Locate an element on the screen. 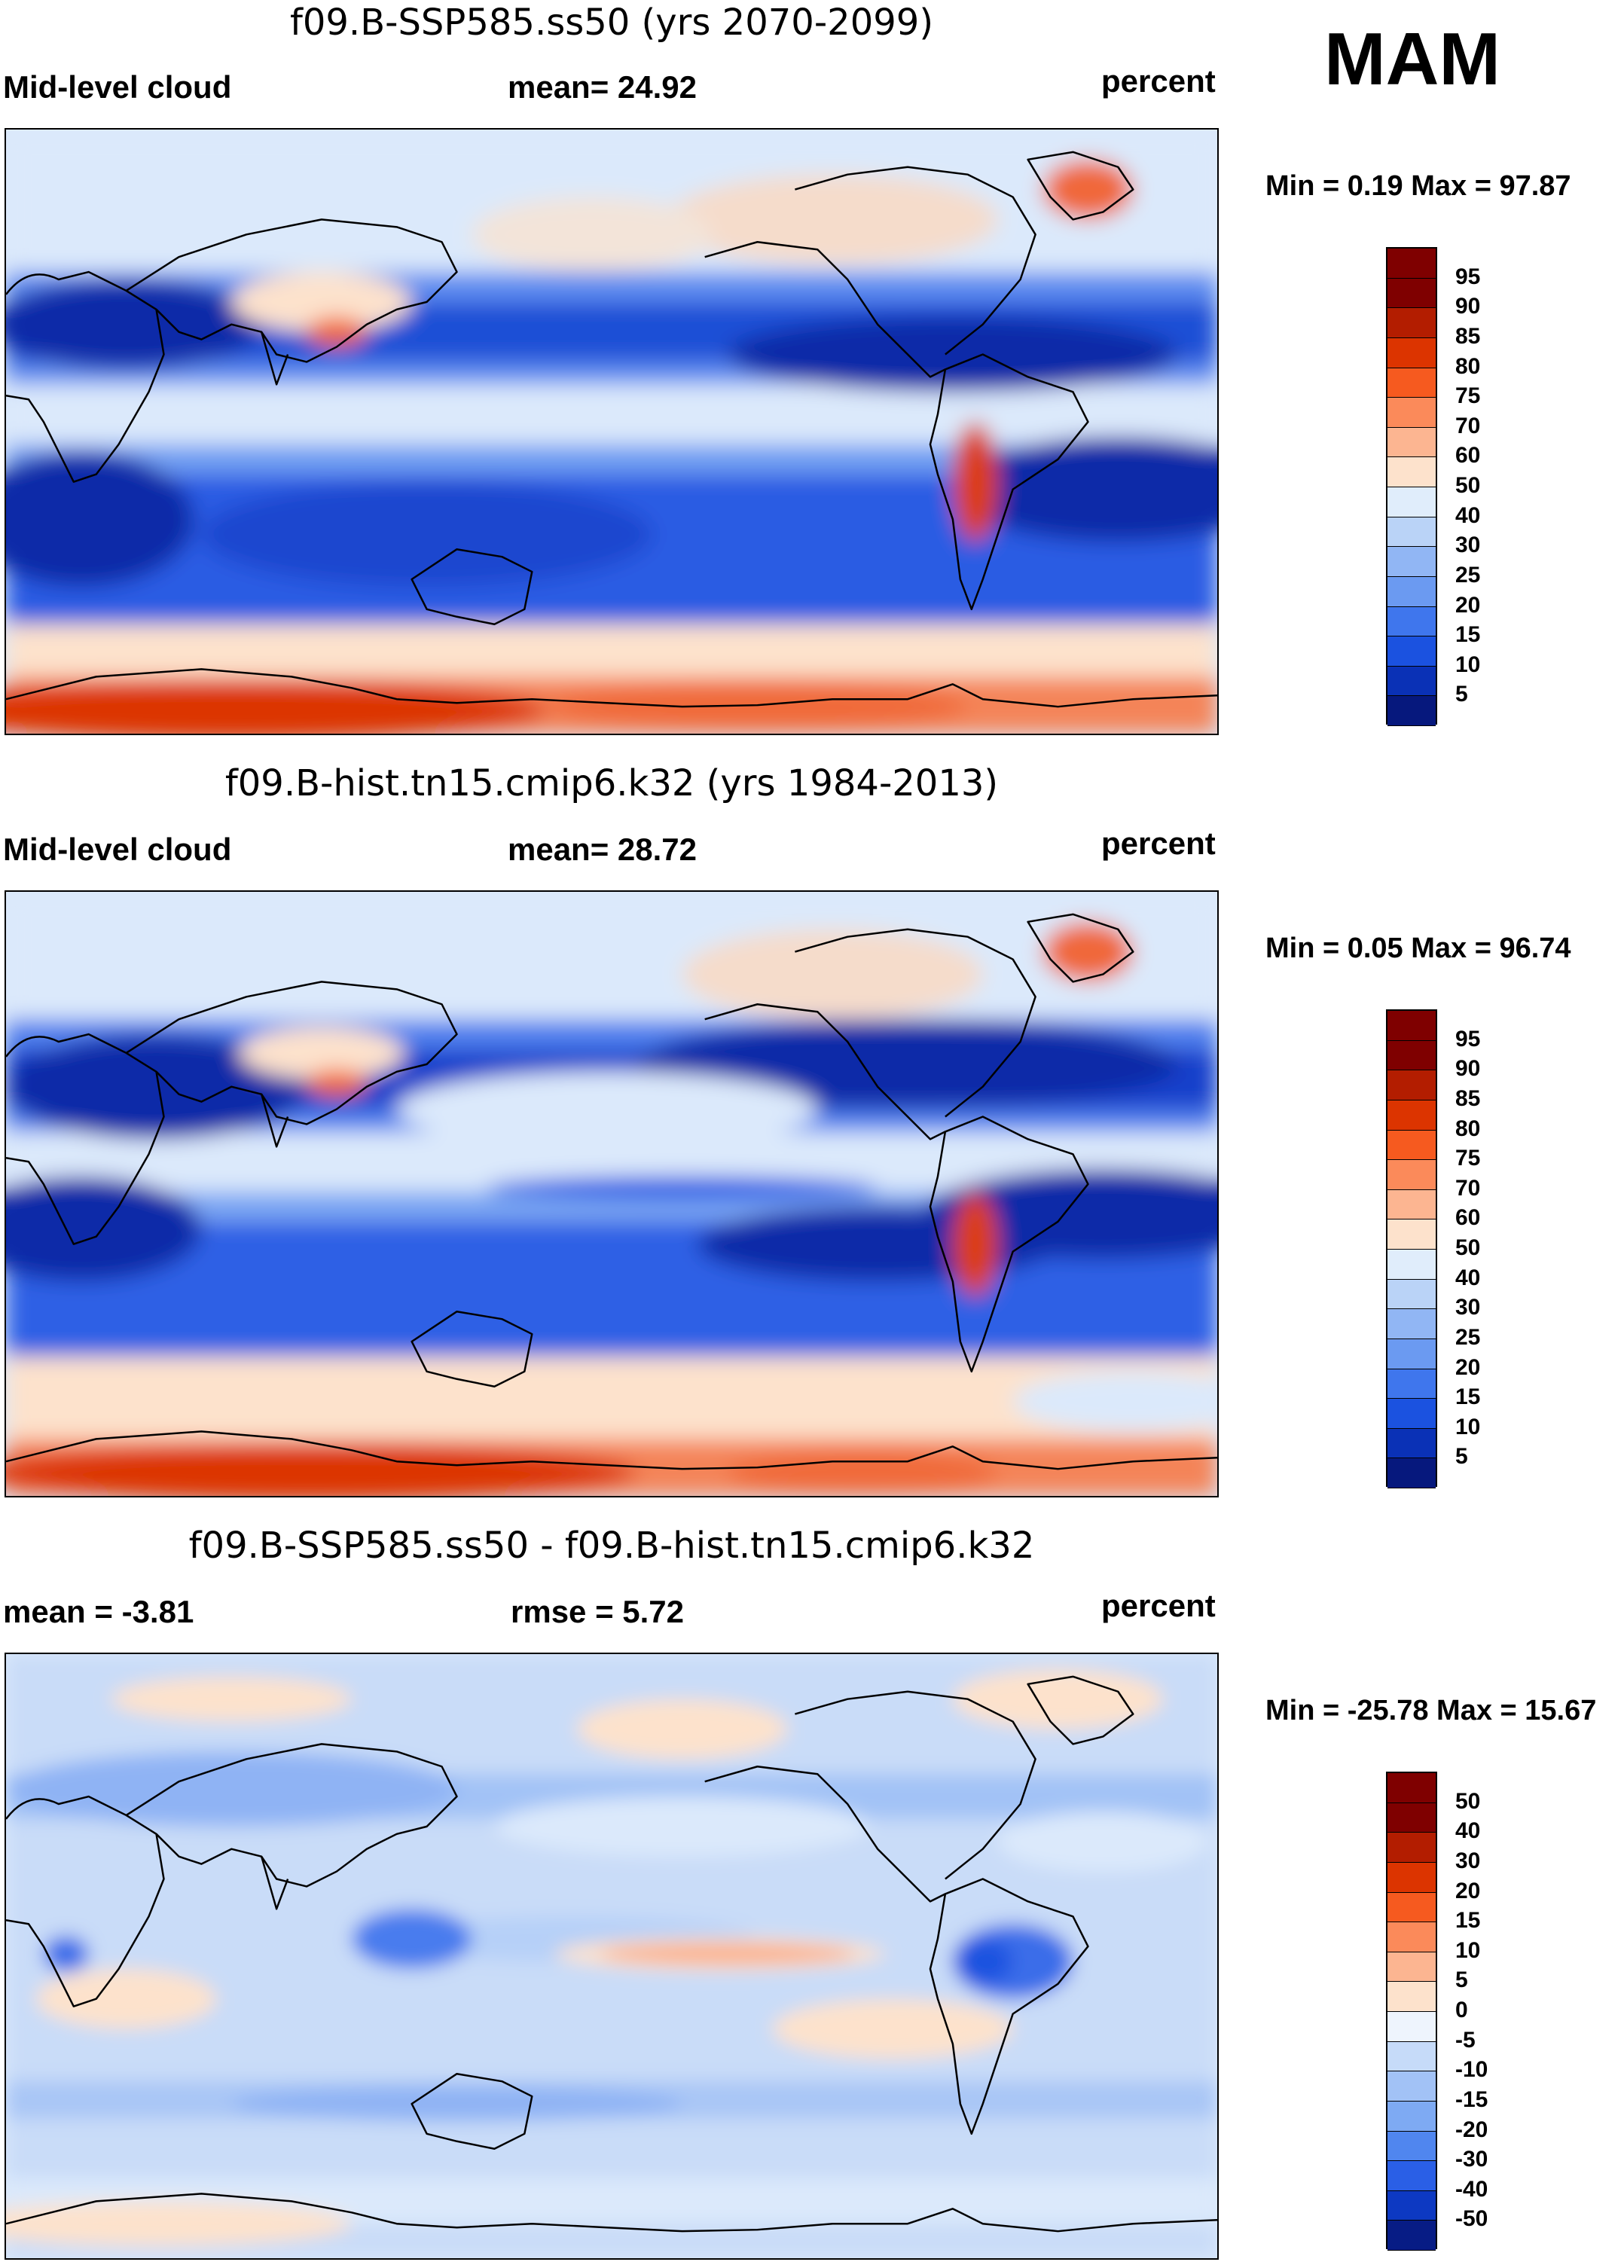 Image resolution: width=1624 pixels, height=2268 pixels. panel-3-rmse-label: rmse = 5.72 is located at coordinates (598, 1611).